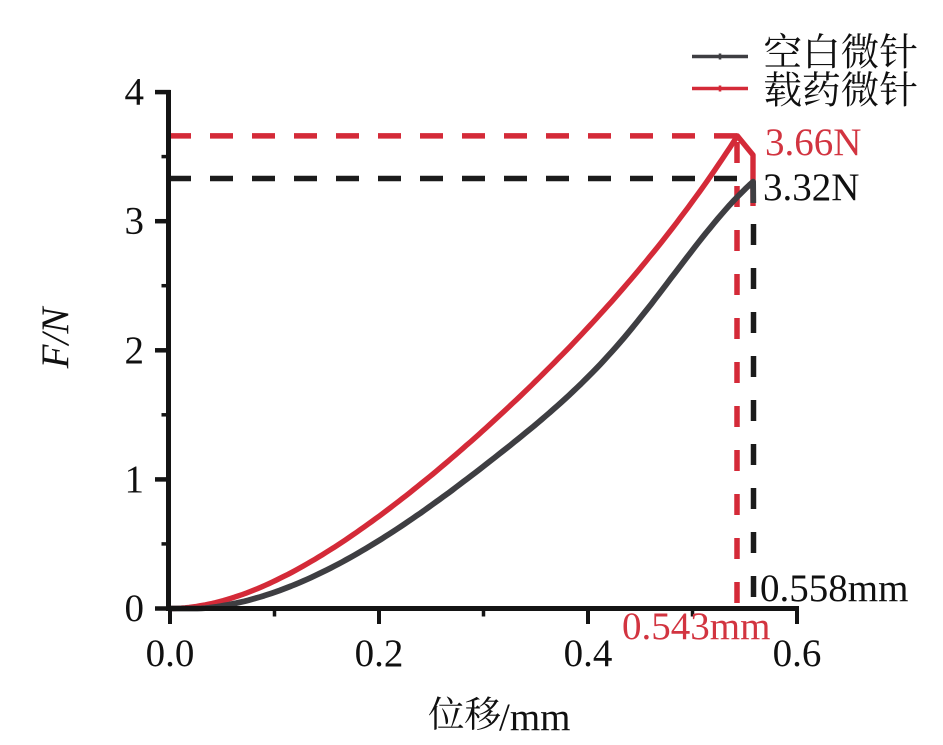 The height and width of the screenshot is (745, 943). I want to click on svg-text: 0.558mm, so click(834, 588).